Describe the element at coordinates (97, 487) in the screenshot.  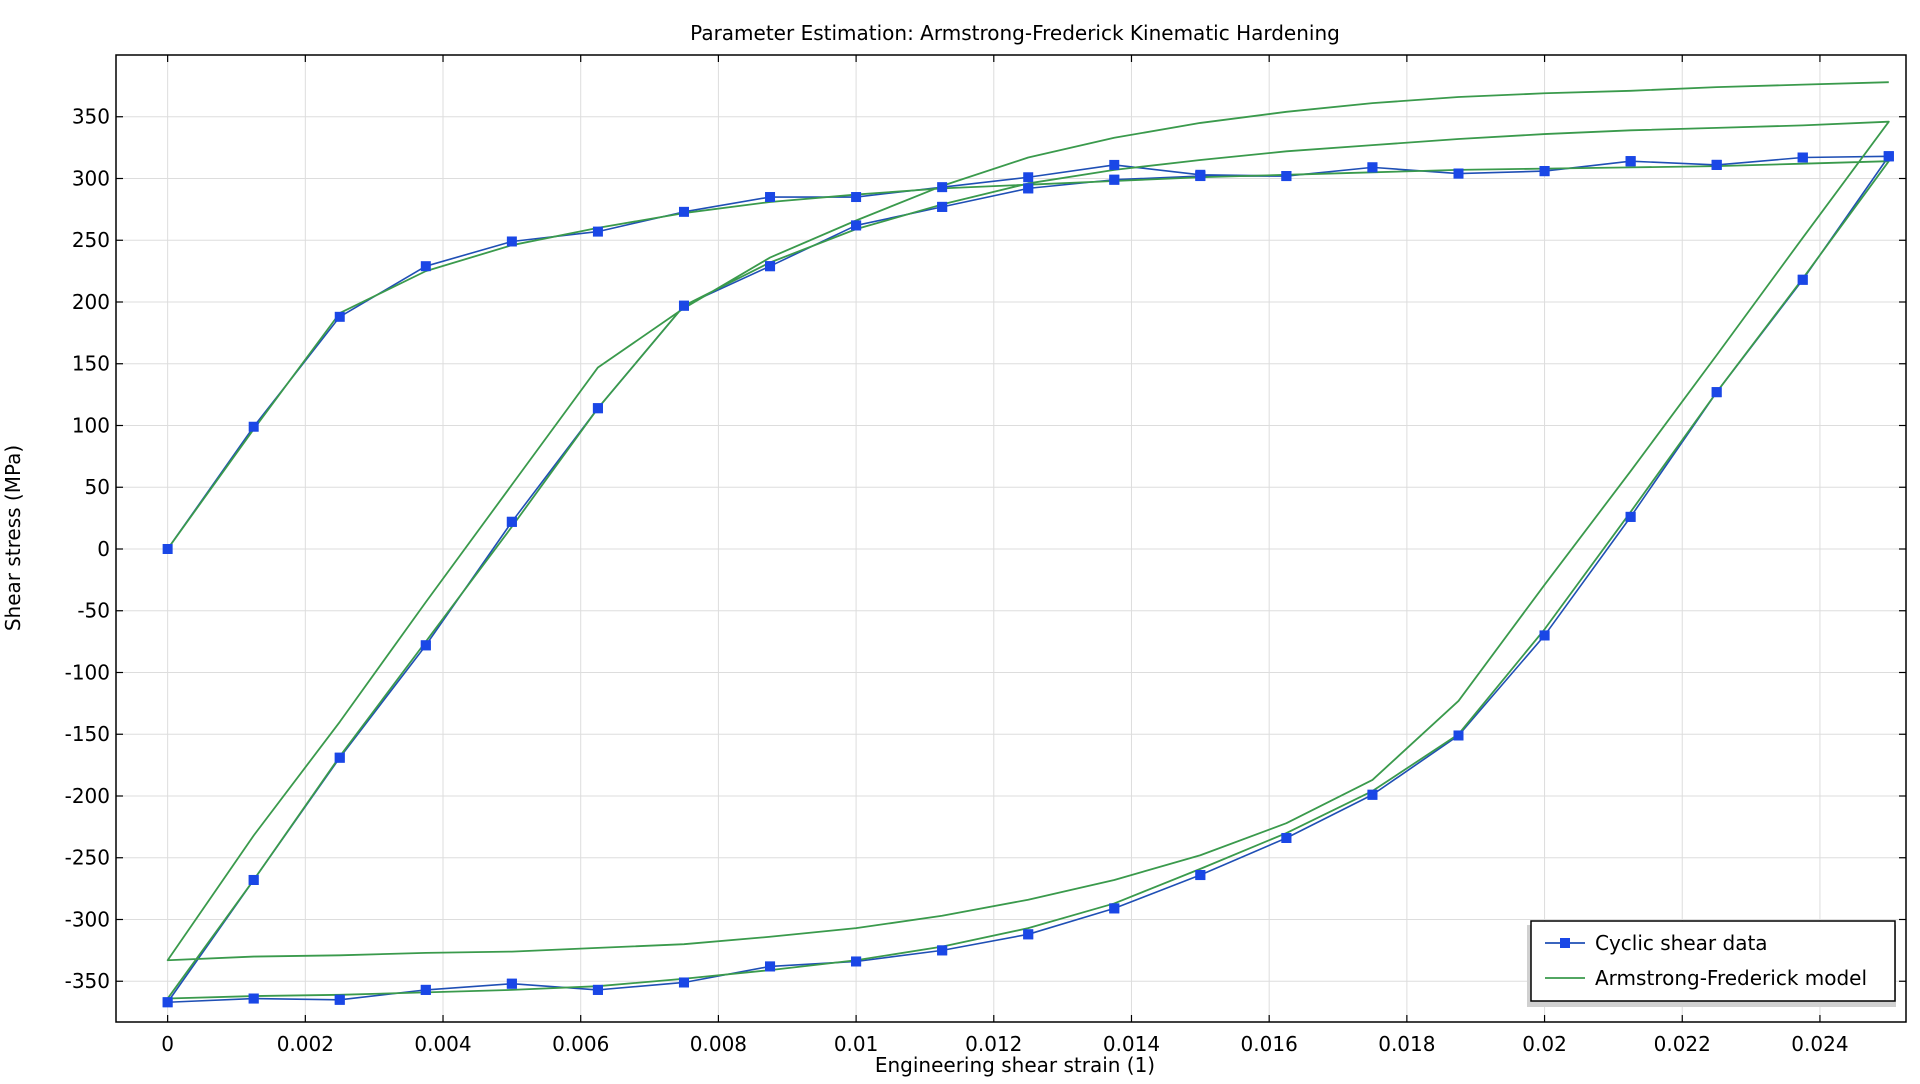
I see `y-tick-label: 50` at that location.